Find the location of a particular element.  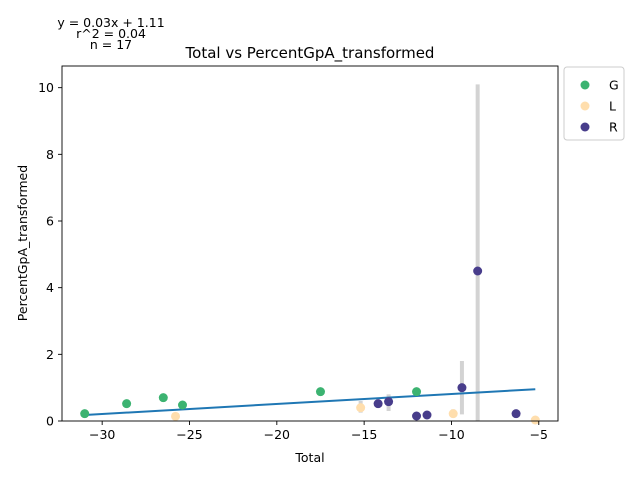

legend-label-R: R is located at coordinates (613, 127).